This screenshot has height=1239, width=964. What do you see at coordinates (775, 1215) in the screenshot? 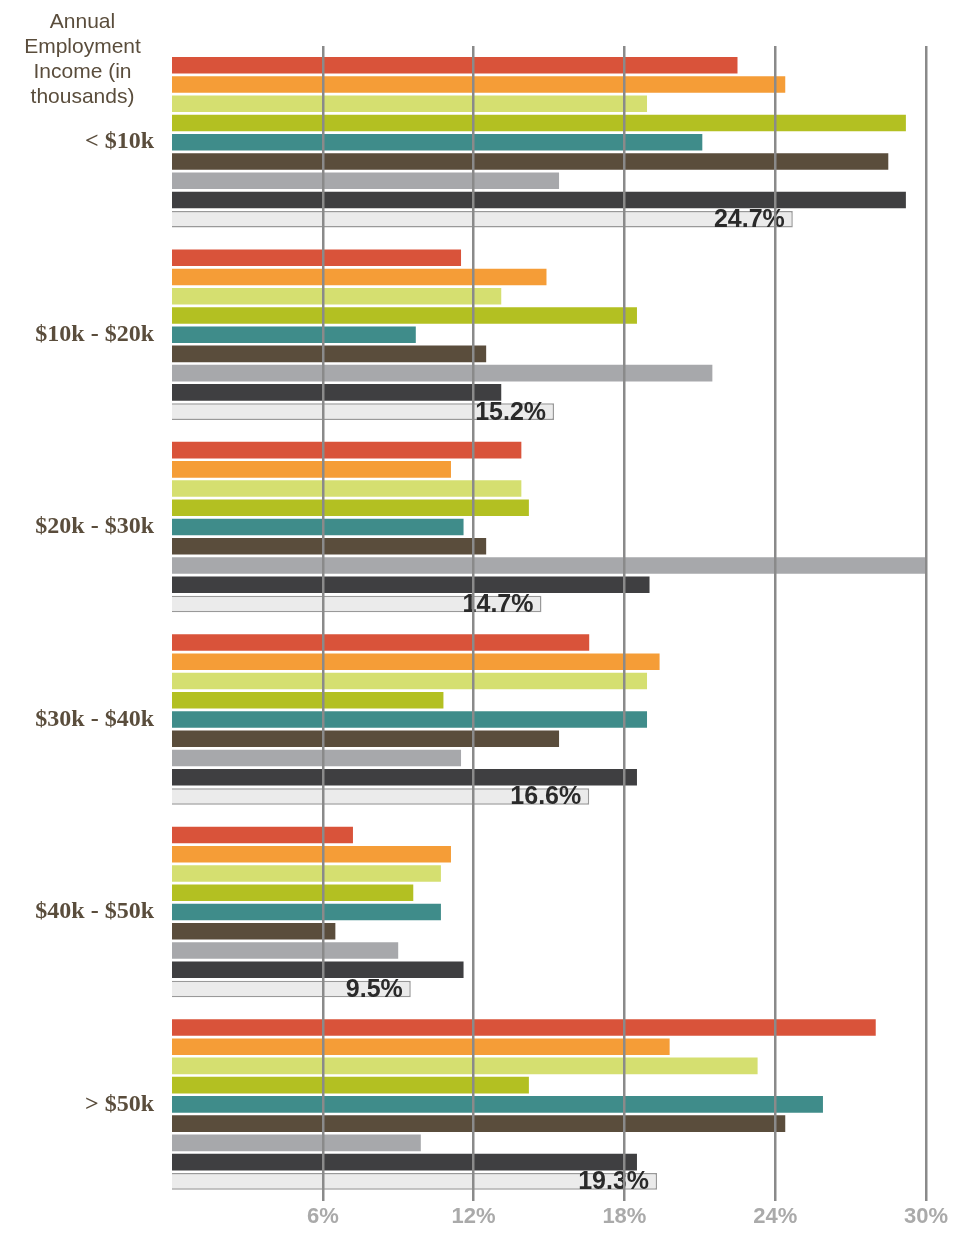
I see `x-tick-label: 24%` at bounding box center [775, 1215].